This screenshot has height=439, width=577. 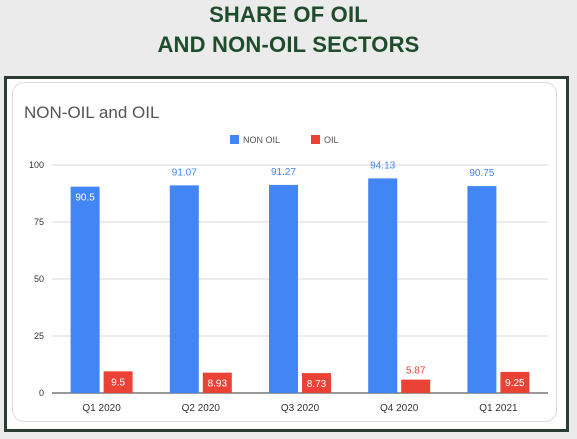 What do you see at coordinates (39, 279) in the screenshot?
I see `y-tick-label: 50` at bounding box center [39, 279].